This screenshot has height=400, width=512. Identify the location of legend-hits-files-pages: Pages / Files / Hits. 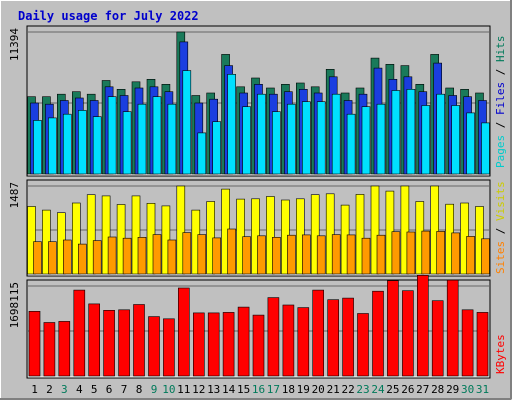
(500, 102).